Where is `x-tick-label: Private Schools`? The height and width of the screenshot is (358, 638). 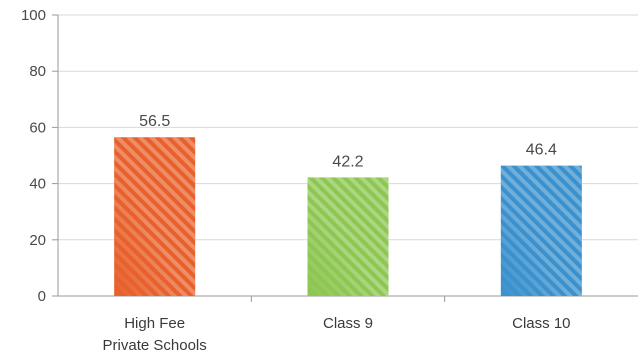
x-tick-label: Private Schools is located at coordinates (155, 345).